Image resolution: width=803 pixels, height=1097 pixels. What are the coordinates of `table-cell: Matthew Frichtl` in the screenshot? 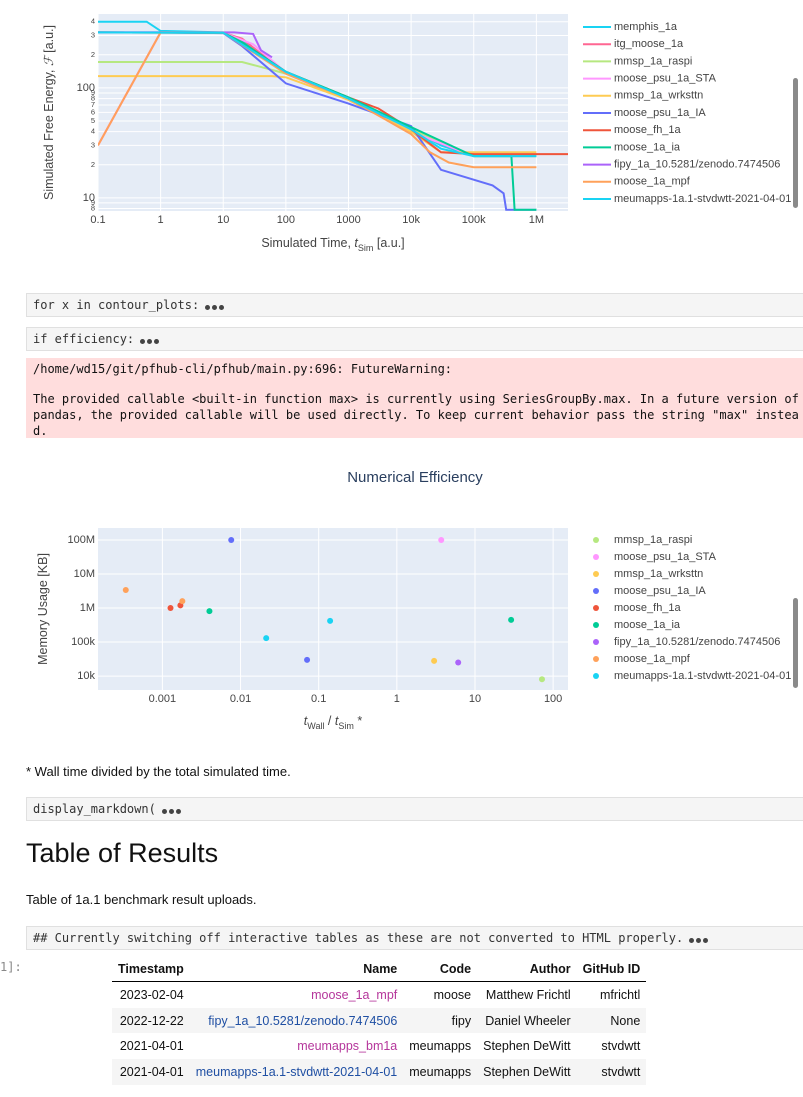 It's located at (528, 994).